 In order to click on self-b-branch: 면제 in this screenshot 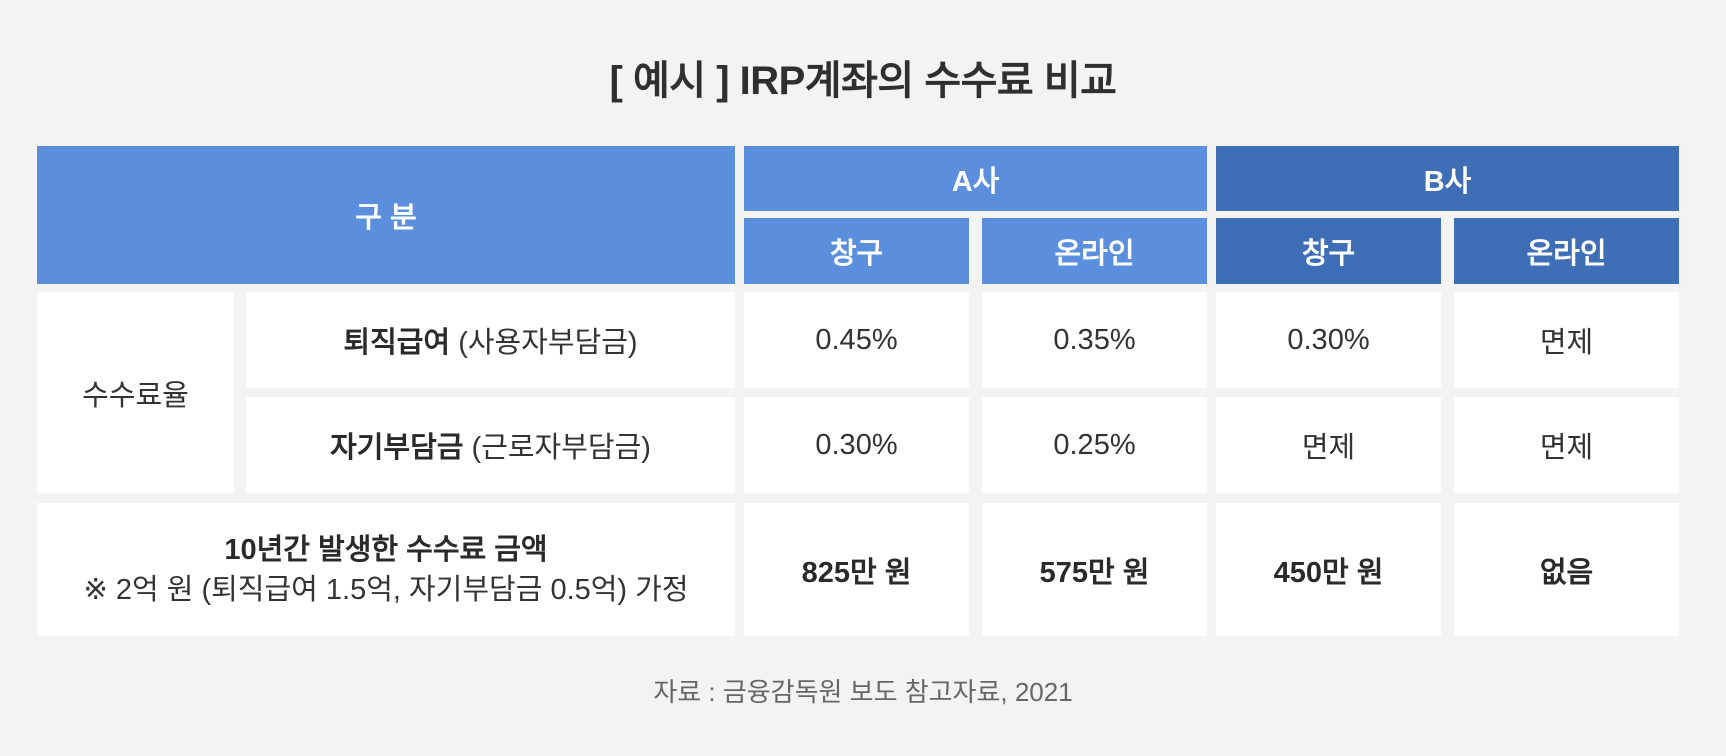, I will do `click(1328, 445)`.